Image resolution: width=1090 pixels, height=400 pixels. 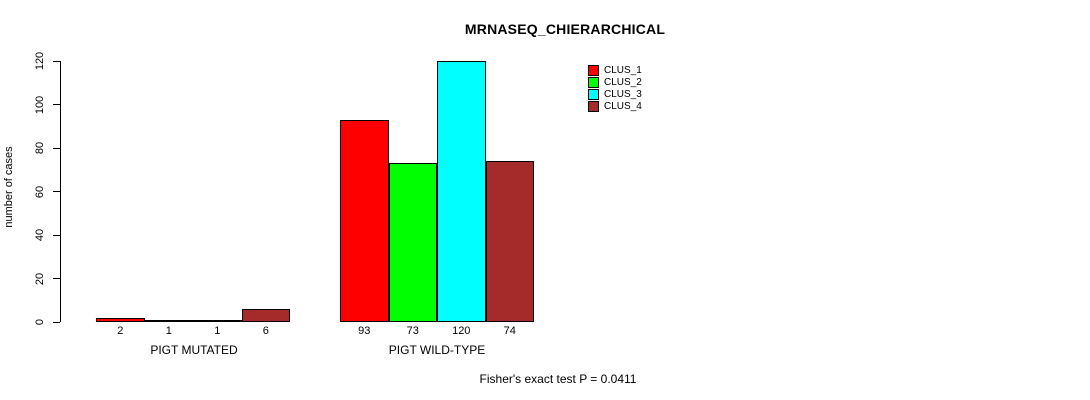 I want to click on y-axis-tick-label: 120, so click(x=40, y=61).